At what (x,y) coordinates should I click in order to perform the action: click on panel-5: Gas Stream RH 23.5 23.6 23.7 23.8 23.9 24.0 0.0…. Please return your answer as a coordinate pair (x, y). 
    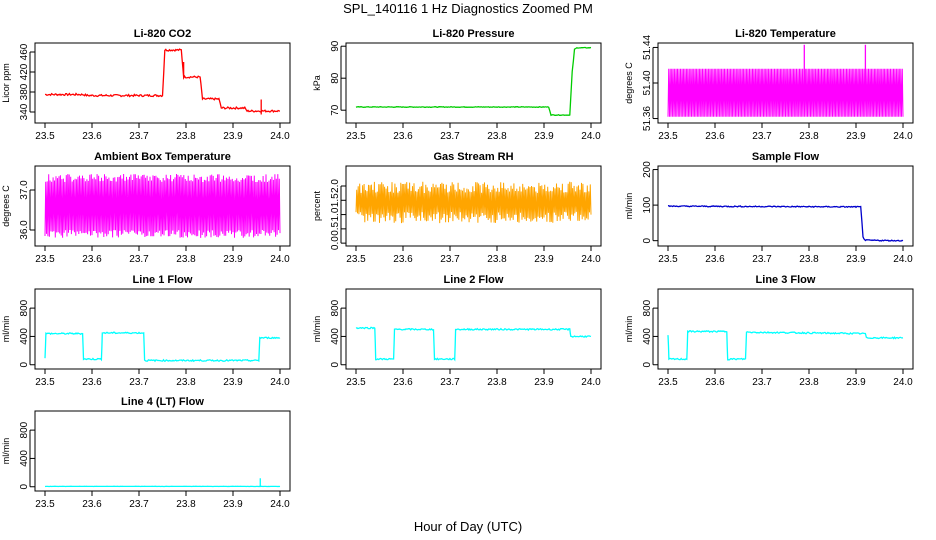
    Looking at the image, I should click on (457, 208).